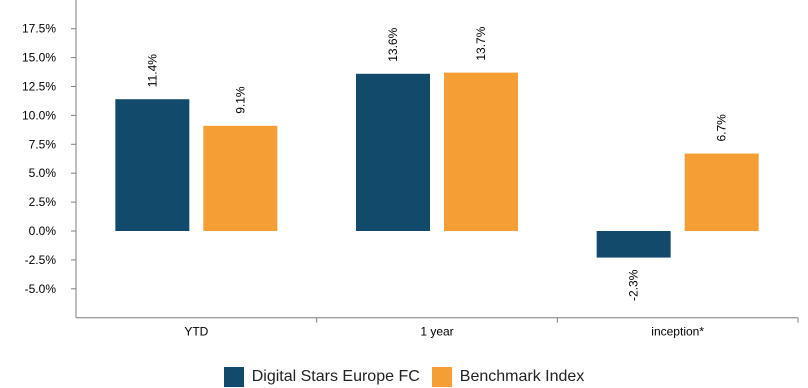 The width and height of the screenshot is (808, 388). What do you see at coordinates (335, 376) in the screenshot?
I see `legend-label-fund: Digital Stars Europe FC` at bounding box center [335, 376].